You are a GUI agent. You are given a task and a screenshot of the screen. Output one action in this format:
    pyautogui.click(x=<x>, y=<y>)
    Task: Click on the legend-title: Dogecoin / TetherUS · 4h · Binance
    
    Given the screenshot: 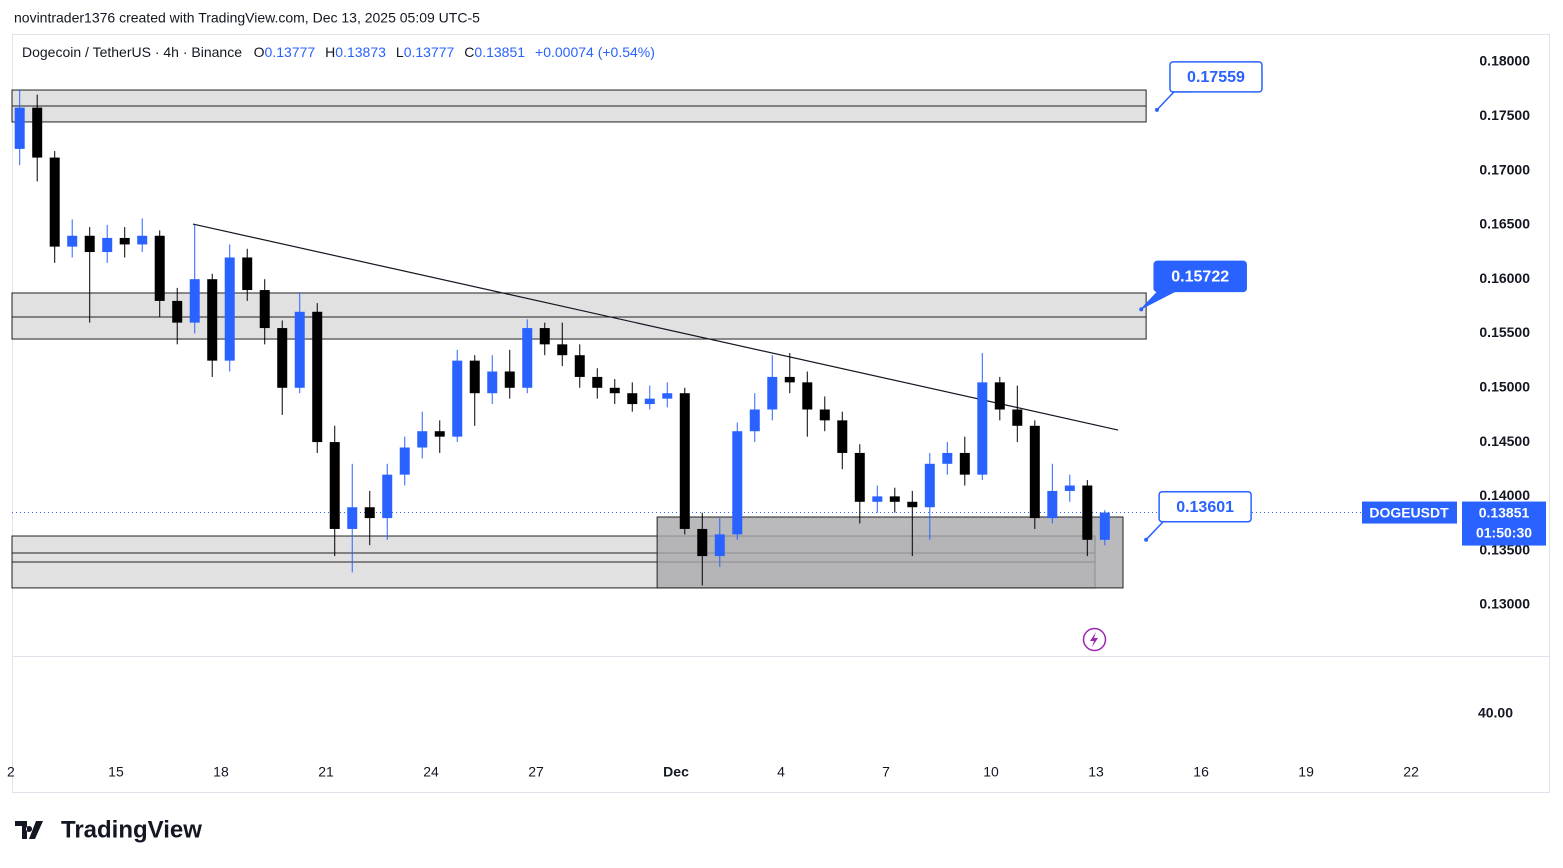 What is the action you would take?
    pyautogui.click(x=132, y=52)
    